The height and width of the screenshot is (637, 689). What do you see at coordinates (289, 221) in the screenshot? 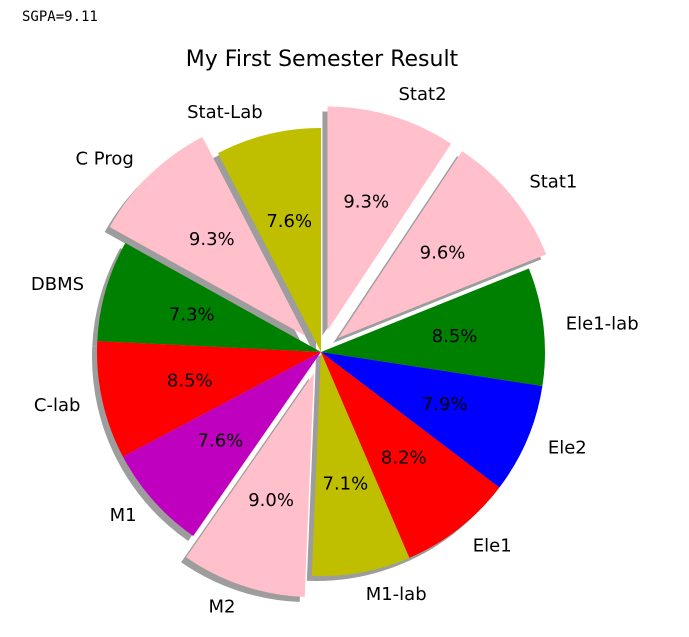
I see `pie-percent-label-stat-lab: 7.6%` at bounding box center [289, 221].